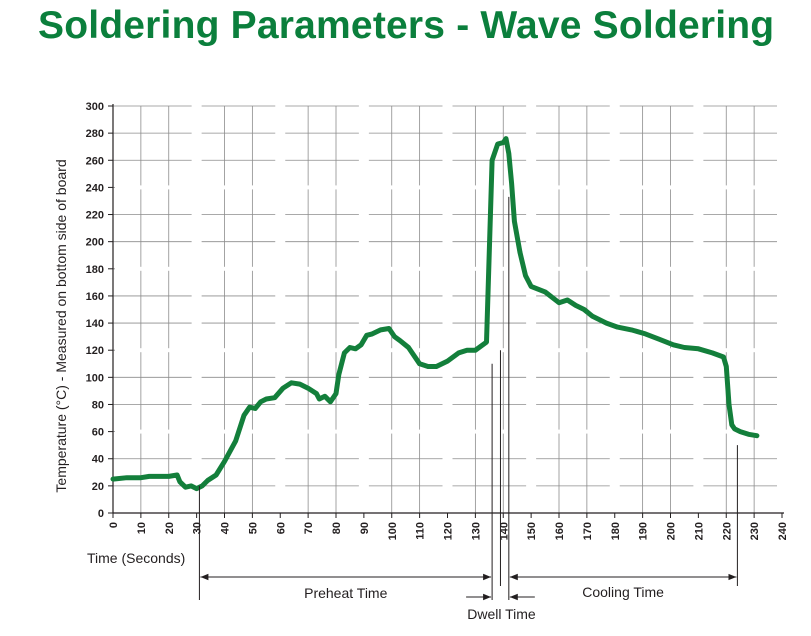  What do you see at coordinates (345, 593) in the screenshot?
I see `annotation-label: Preheat Time` at bounding box center [345, 593].